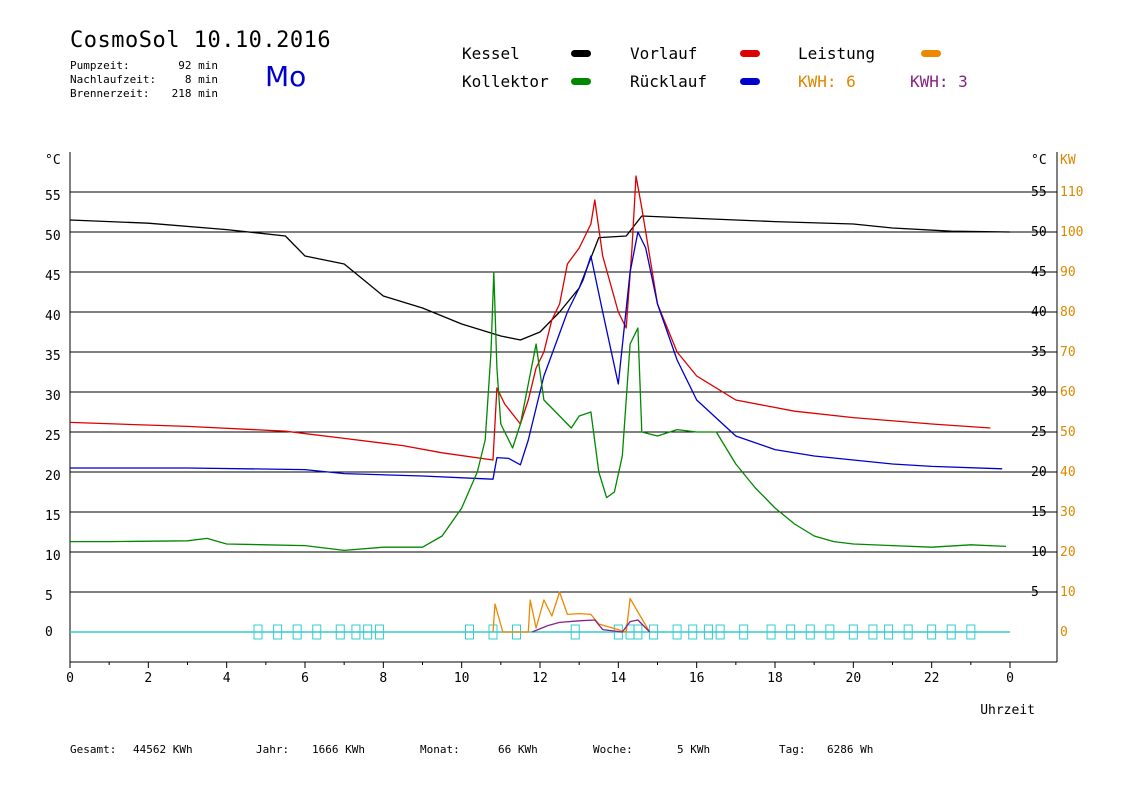 Image resolution: width=1148 pixels, height=812 pixels. Describe the element at coordinates (201, 79) in the screenshot. I see `stat-nachlaufzeit-value: 8 min` at that location.